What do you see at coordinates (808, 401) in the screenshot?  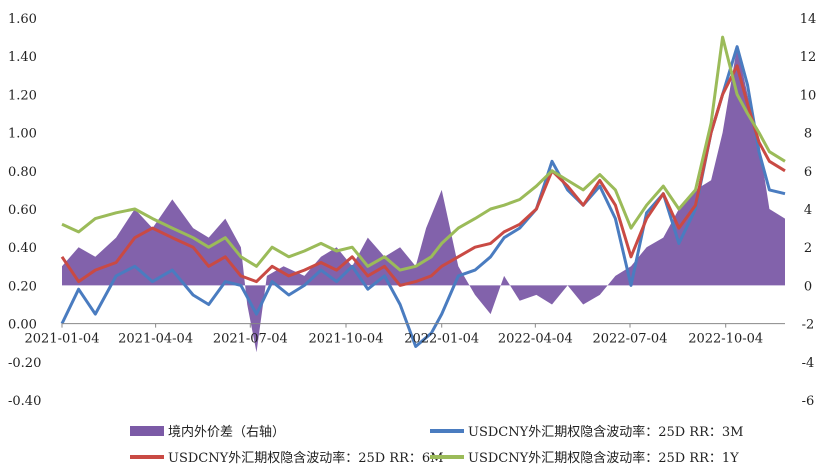 I see `y-right-tick-label: -6` at bounding box center [808, 401].